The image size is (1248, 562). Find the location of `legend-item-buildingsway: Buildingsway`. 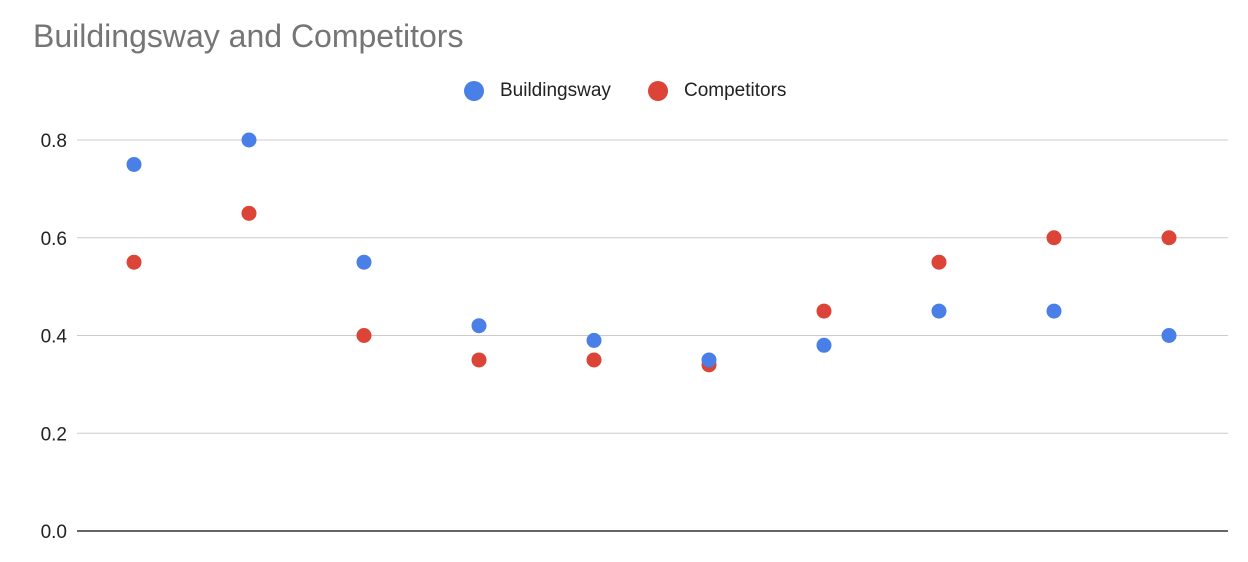

legend-item-buildingsway: Buildingsway is located at coordinates (537, 91).